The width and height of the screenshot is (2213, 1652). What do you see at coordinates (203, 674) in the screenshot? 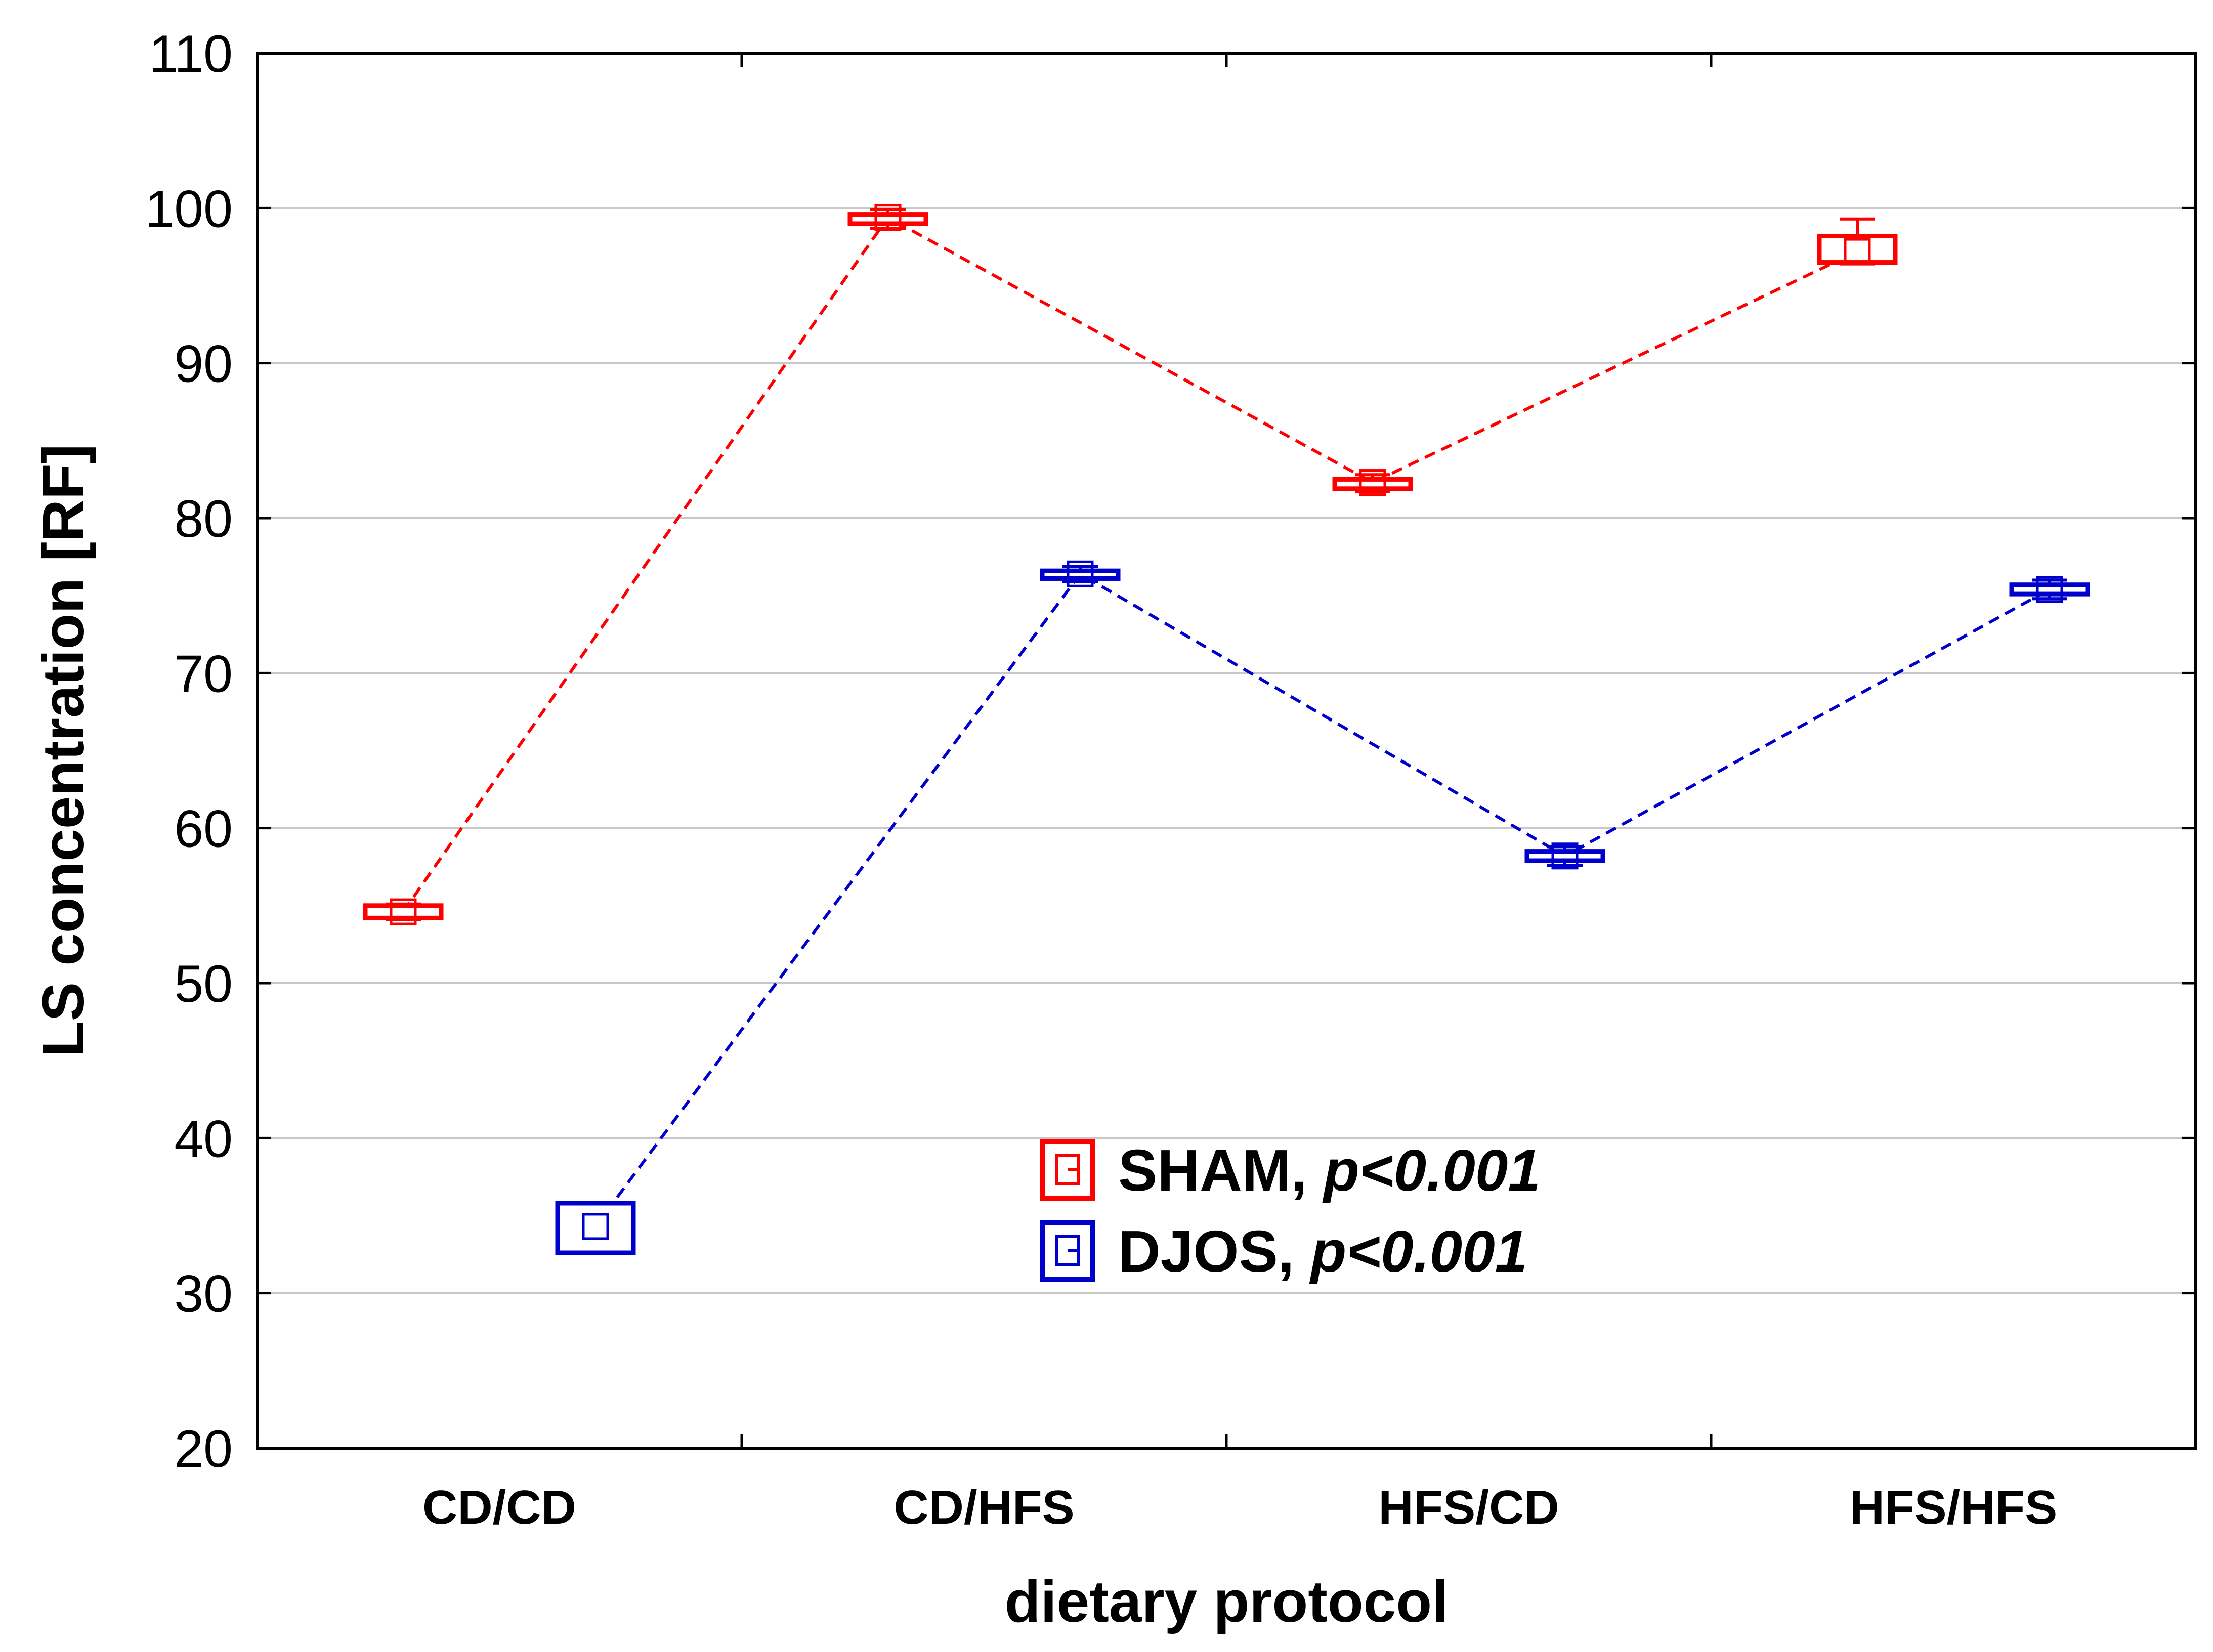
I see `y-tick-label: 70` at bounding box center [203, 674].